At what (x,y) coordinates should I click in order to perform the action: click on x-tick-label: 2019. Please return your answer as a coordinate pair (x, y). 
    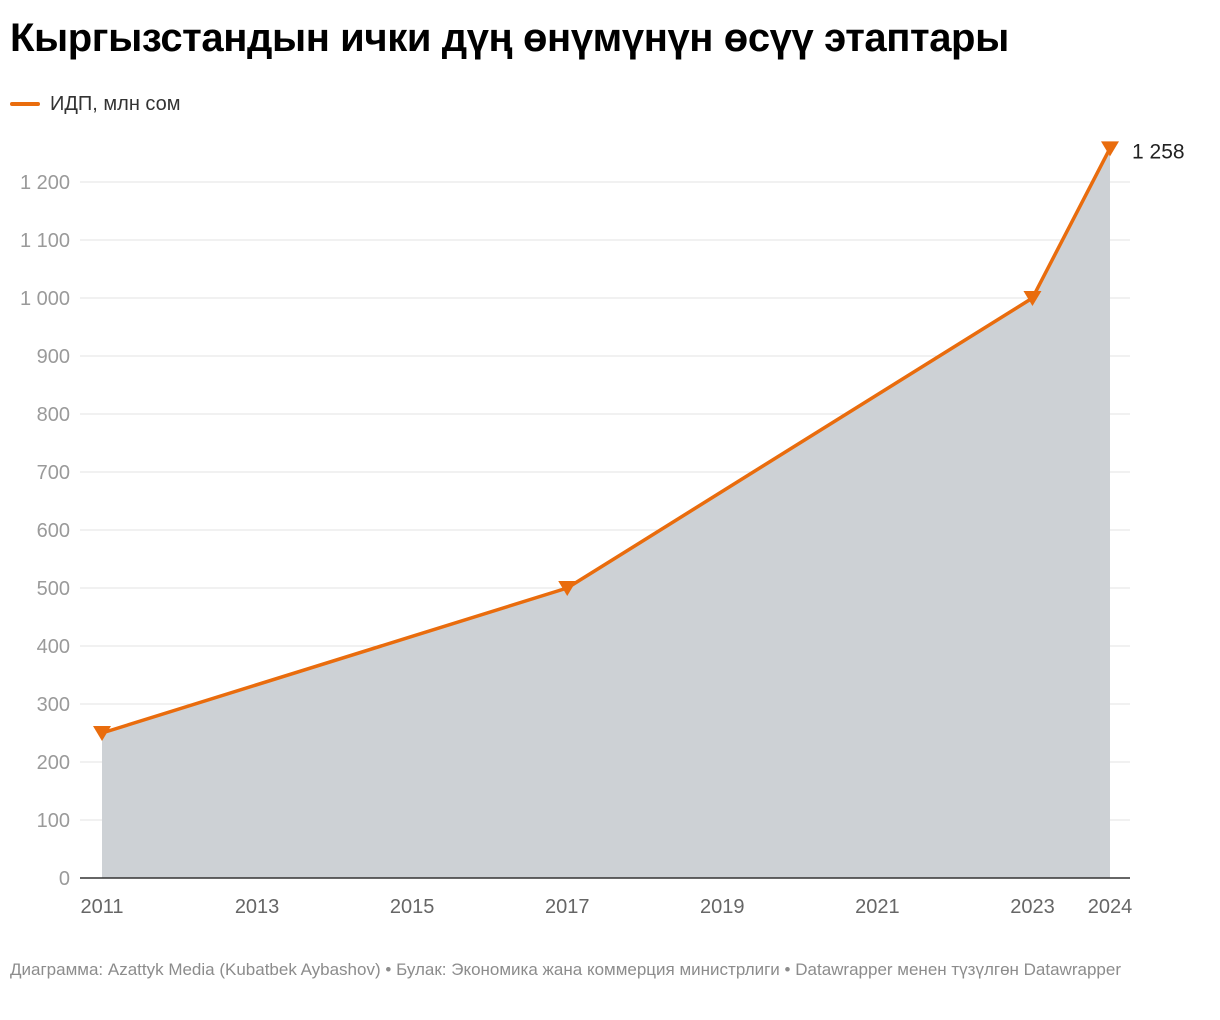
    Looking at the image, I should click on (722, 907).